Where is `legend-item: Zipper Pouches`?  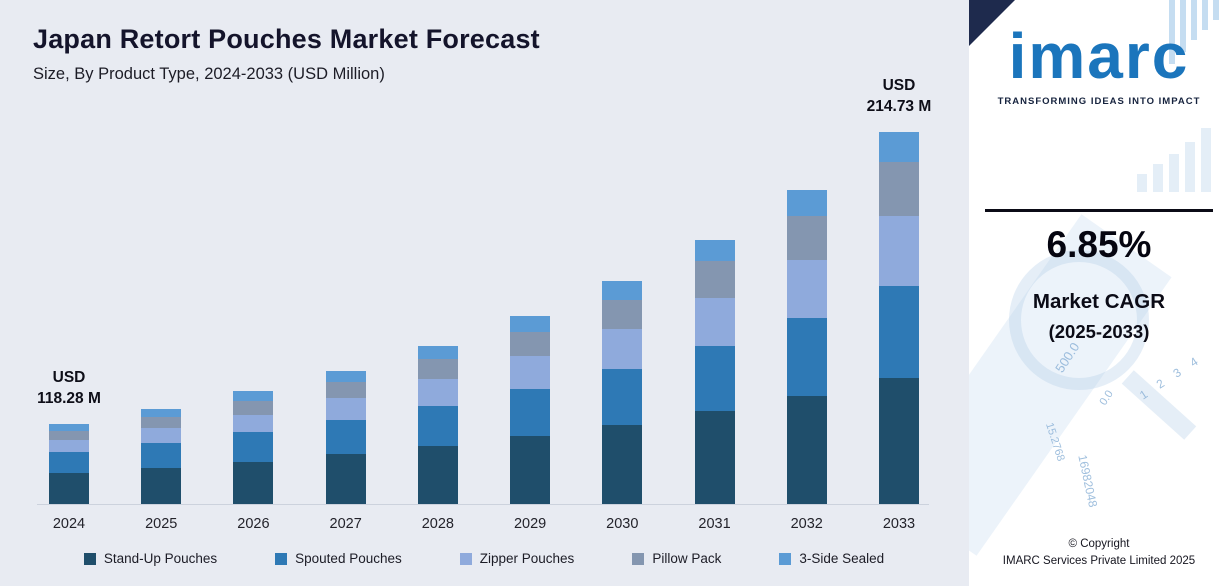
legend-item: Zipper Pouches is located at coordinates (517, 558).